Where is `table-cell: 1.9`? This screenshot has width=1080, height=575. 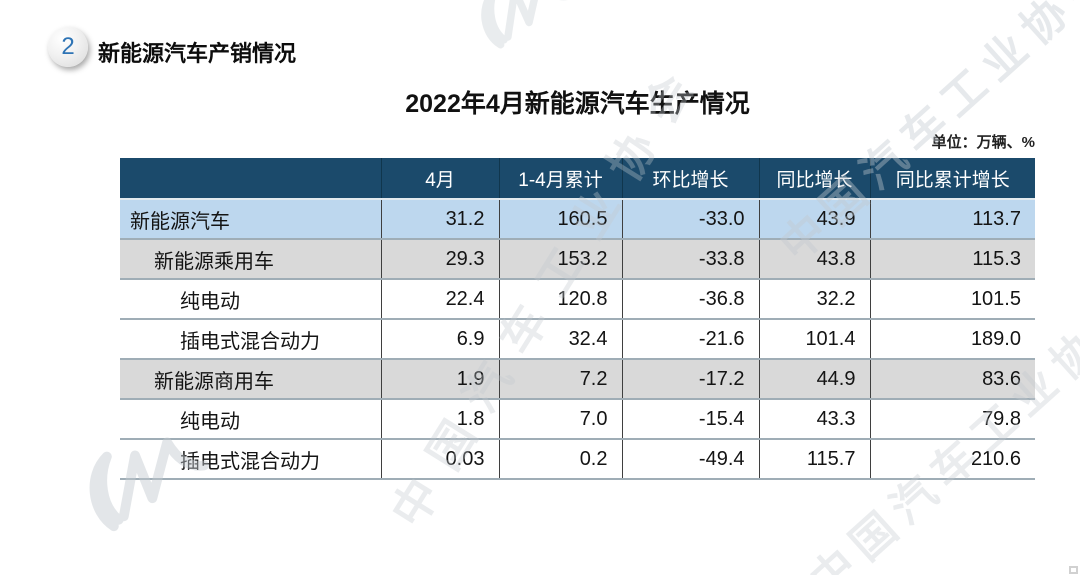
table-cell: 1.9 is located at coordinates (439, 378).